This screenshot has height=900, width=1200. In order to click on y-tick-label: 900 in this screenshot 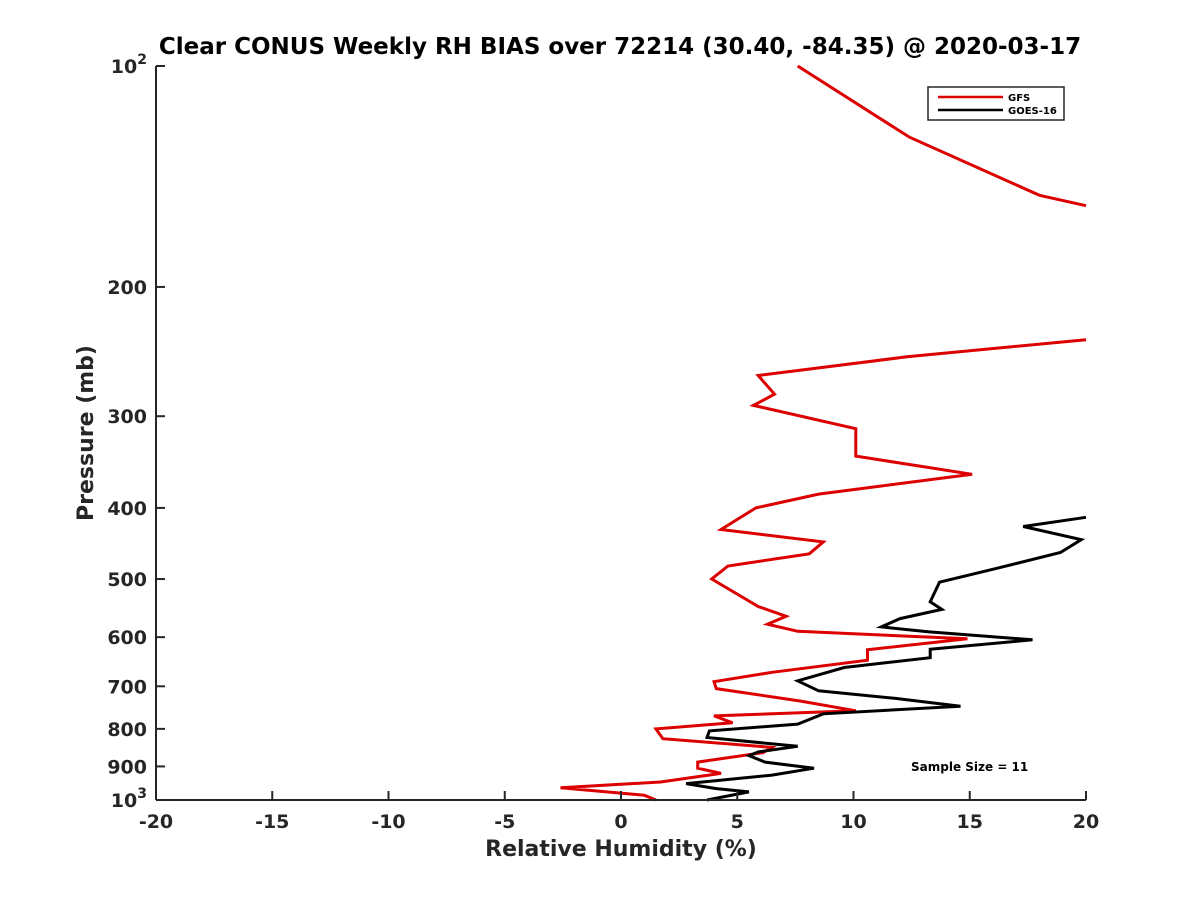, I will do `click(127, 767)`.